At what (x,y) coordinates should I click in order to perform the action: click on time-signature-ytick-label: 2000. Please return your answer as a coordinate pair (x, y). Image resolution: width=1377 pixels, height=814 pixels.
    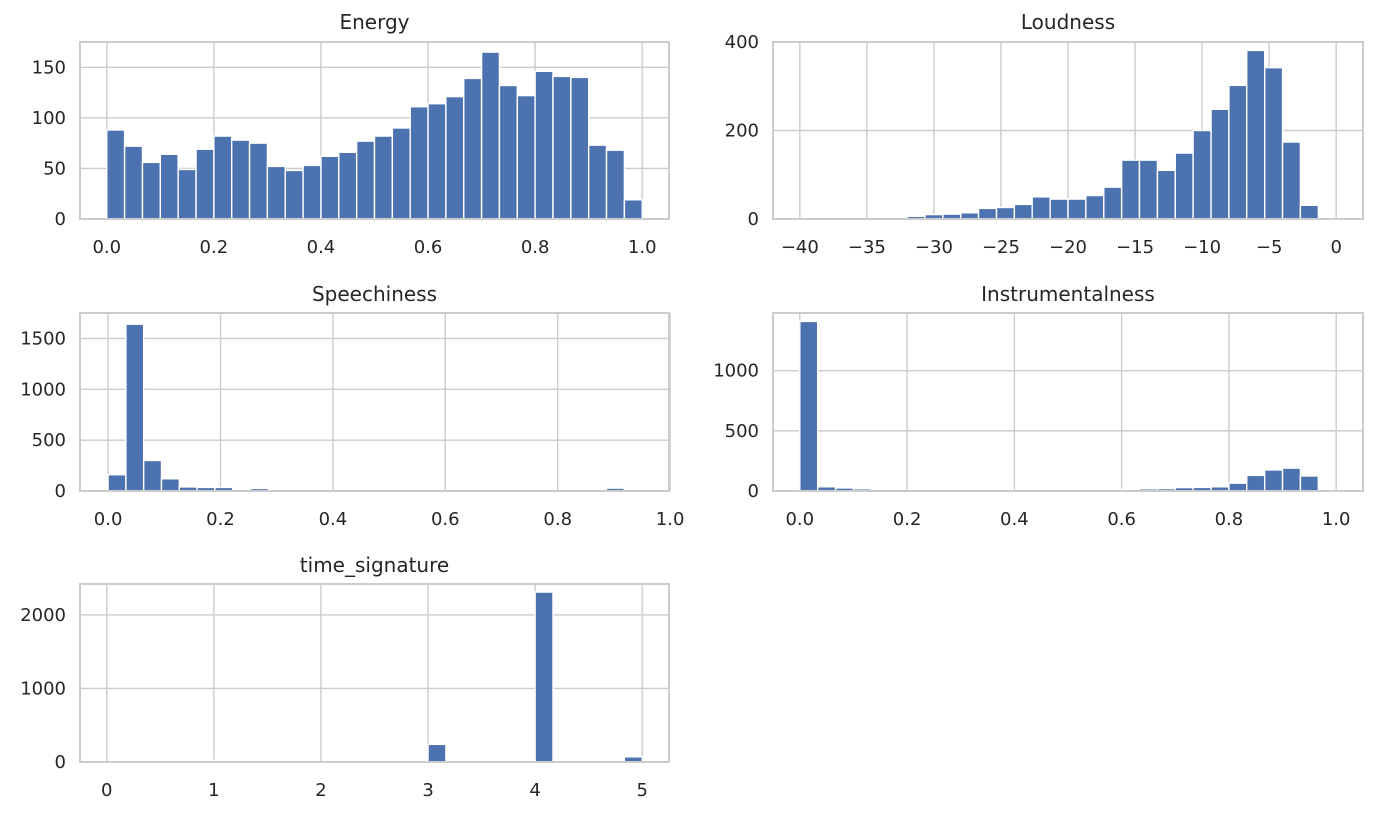
    Looking at the image, I should click on (43, 615).